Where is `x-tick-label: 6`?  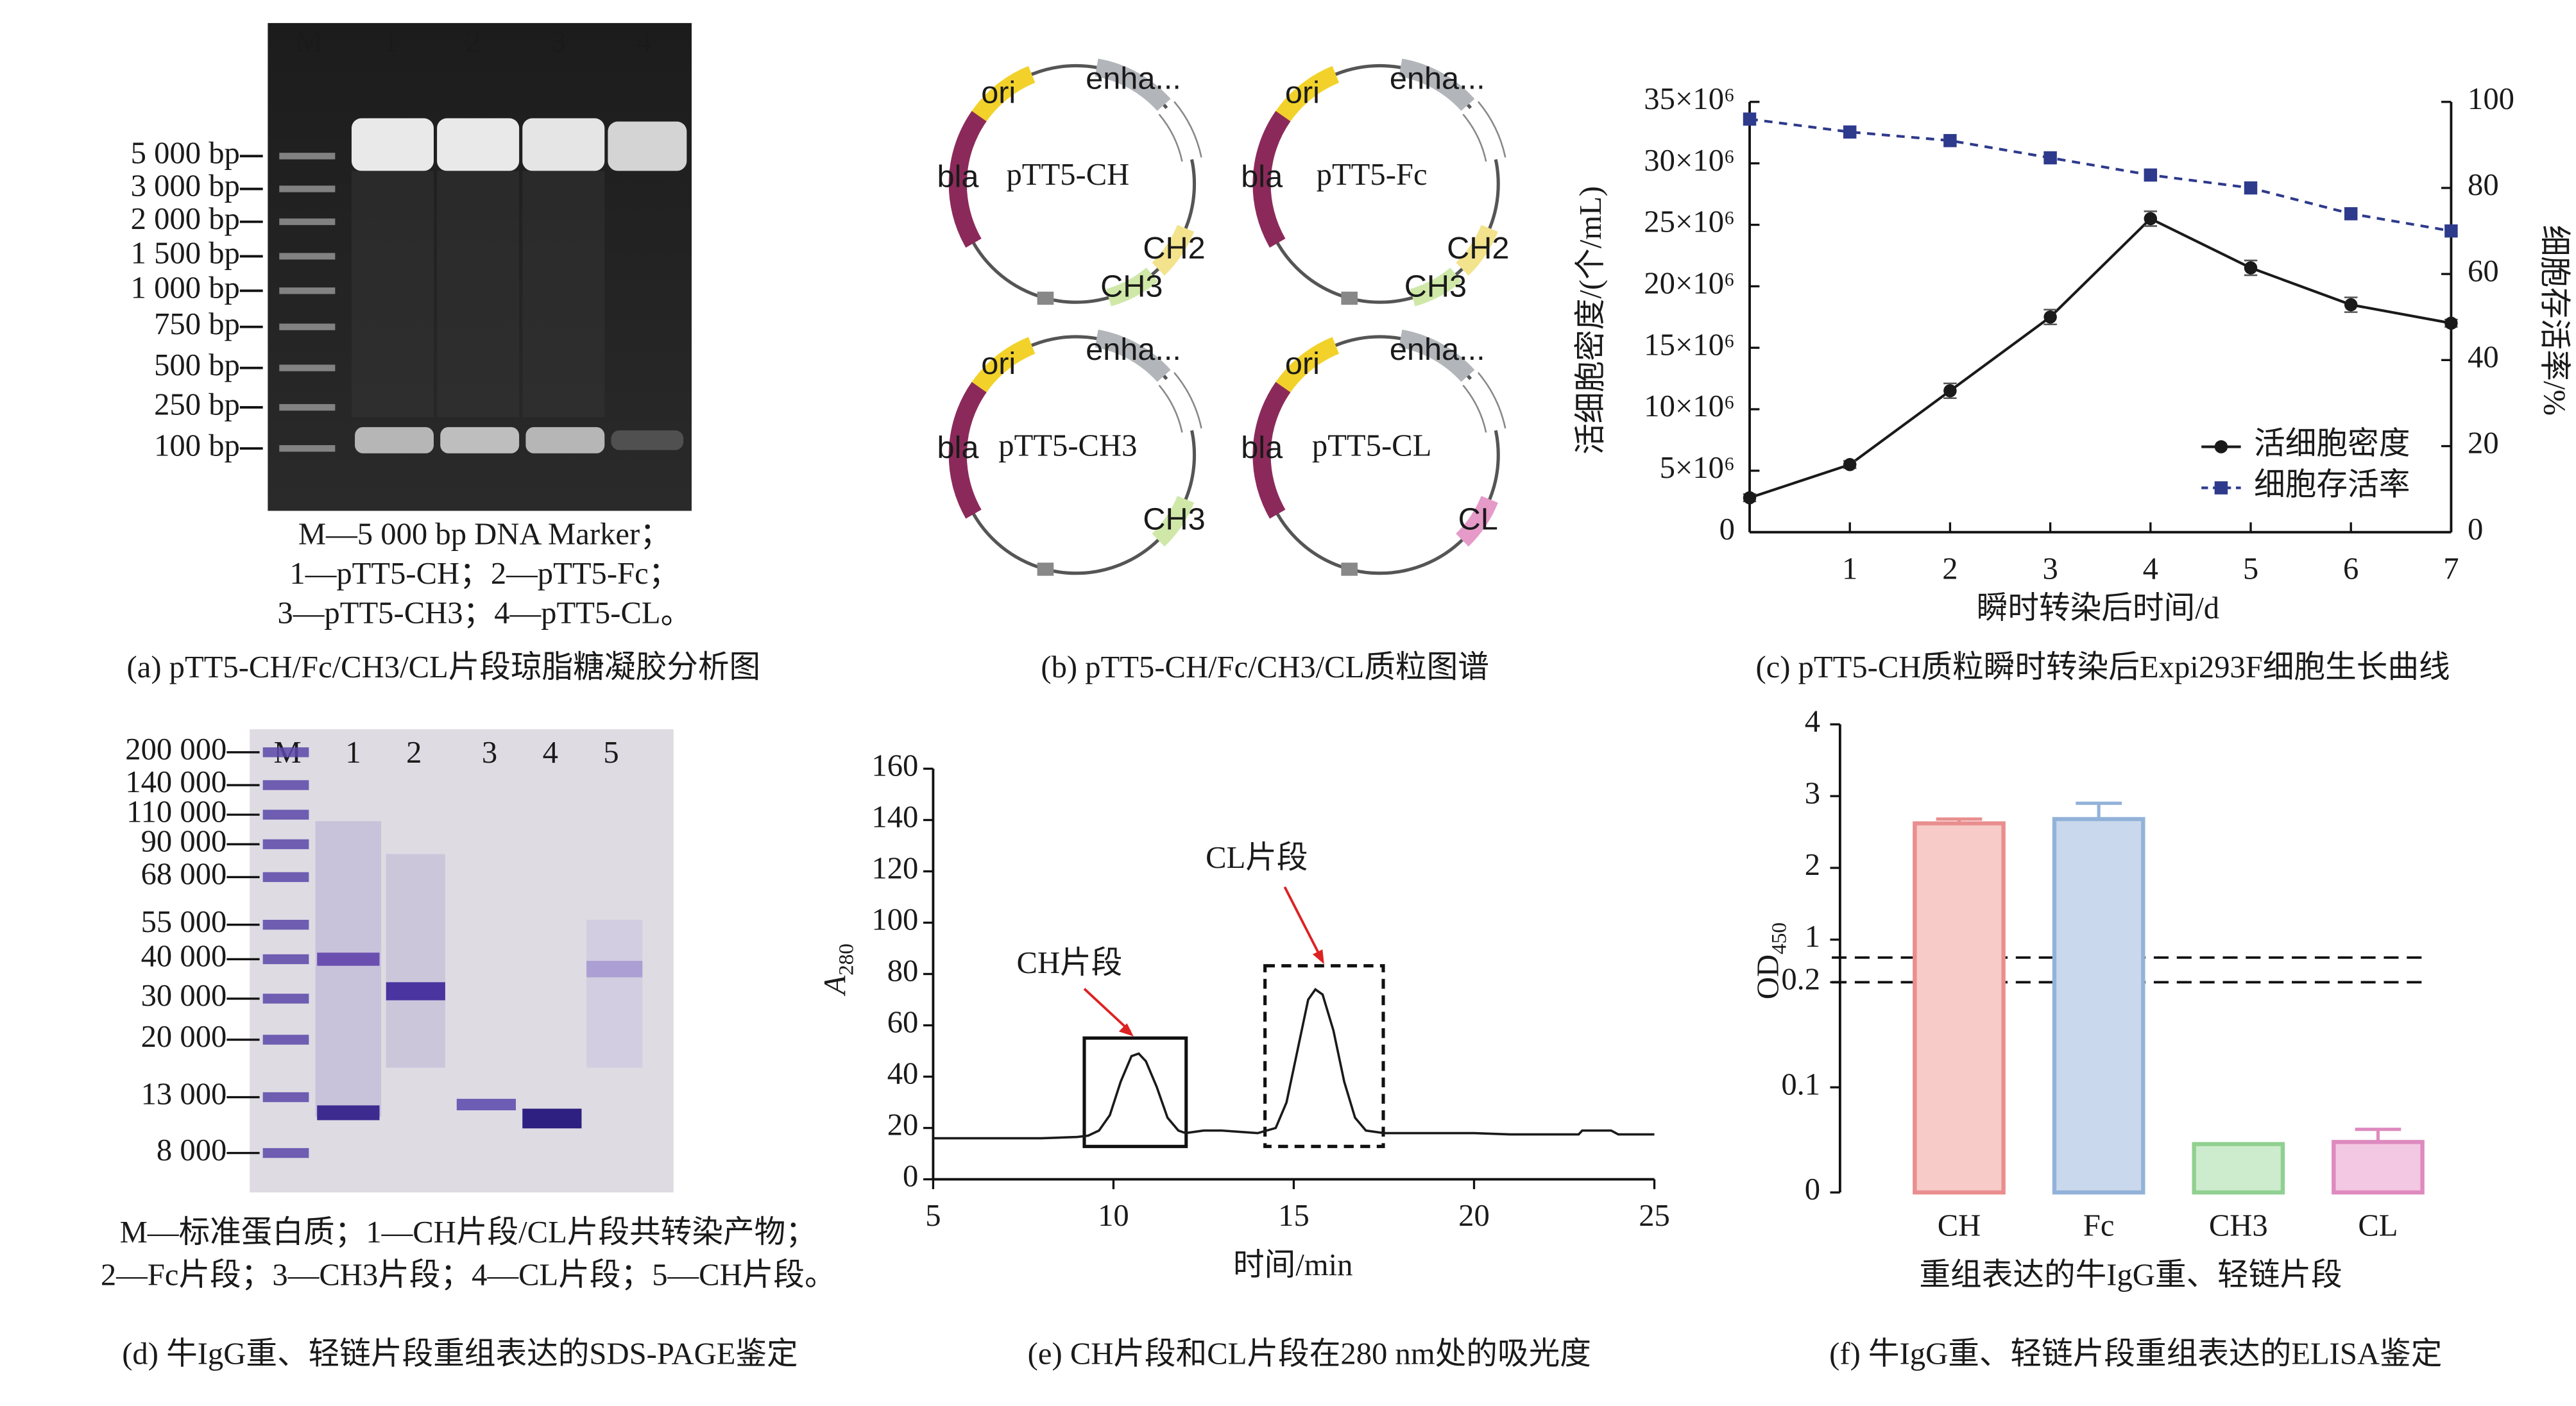
x-tick-label: 6 is located at coordinates (2350, 568).